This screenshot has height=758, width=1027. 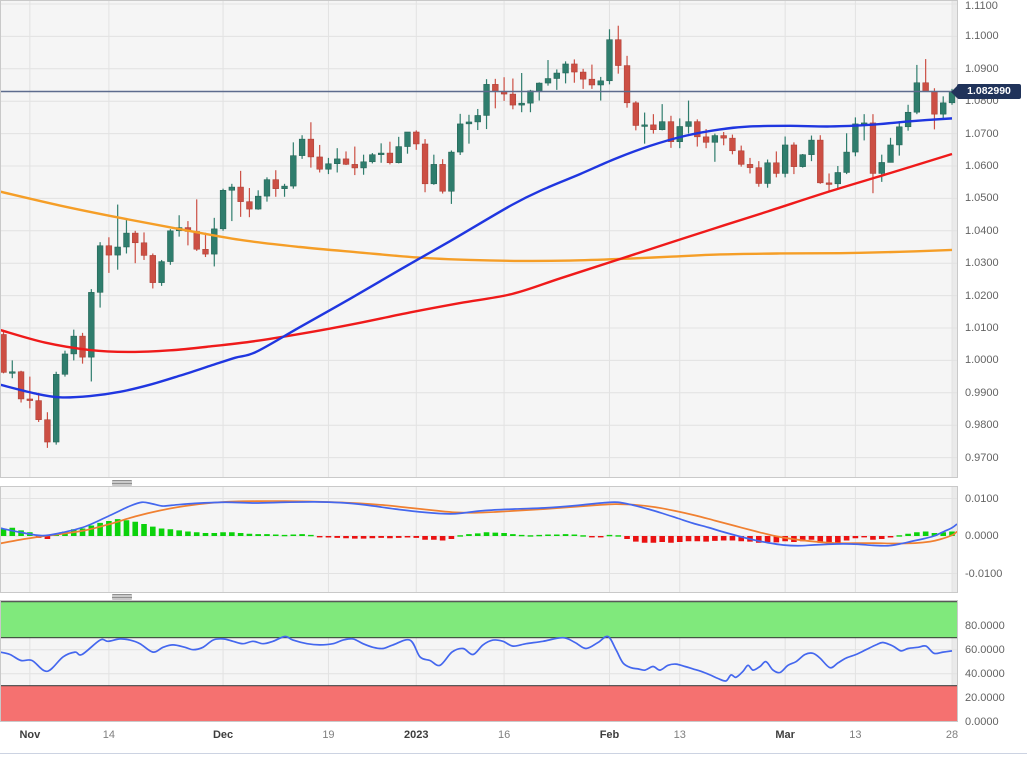 What do you see at coordinates (982, 328) in the screenshot?
I see `price-axis-label: 1.0100` at bounding box center [982, 328].